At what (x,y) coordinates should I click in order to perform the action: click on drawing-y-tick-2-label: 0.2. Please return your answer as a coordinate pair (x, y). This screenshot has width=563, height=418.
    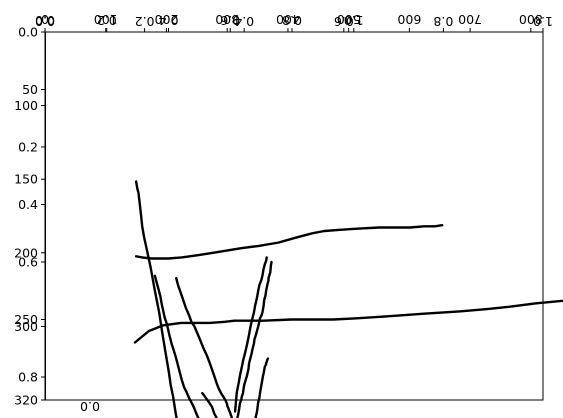
    Looking at the image, I should click on (28, 147).